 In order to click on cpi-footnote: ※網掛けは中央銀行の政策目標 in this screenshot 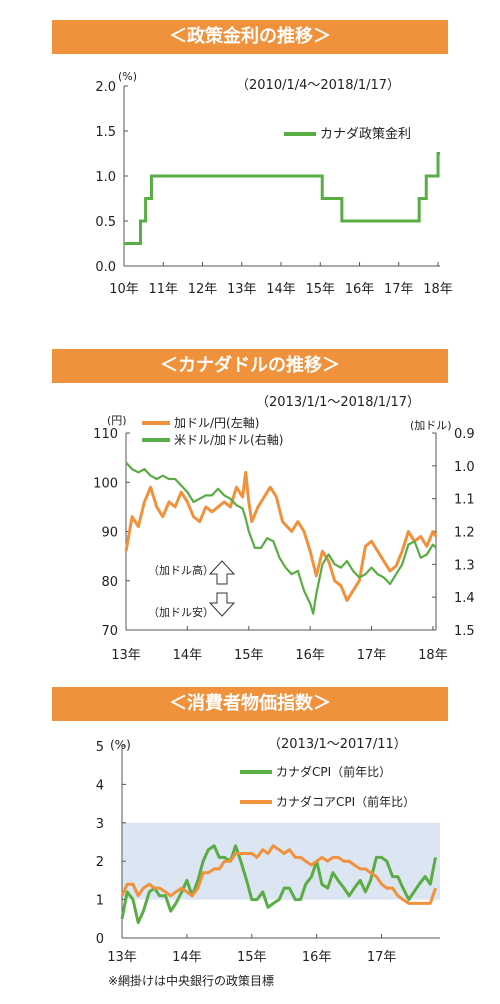, I will do `click(191, 981)`.